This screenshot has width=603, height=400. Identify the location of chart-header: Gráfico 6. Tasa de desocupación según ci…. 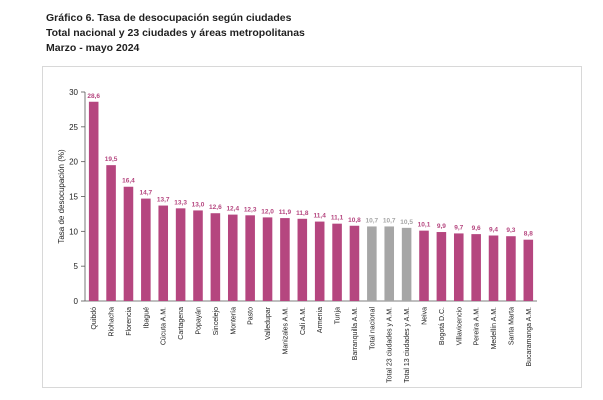
(175, 33).